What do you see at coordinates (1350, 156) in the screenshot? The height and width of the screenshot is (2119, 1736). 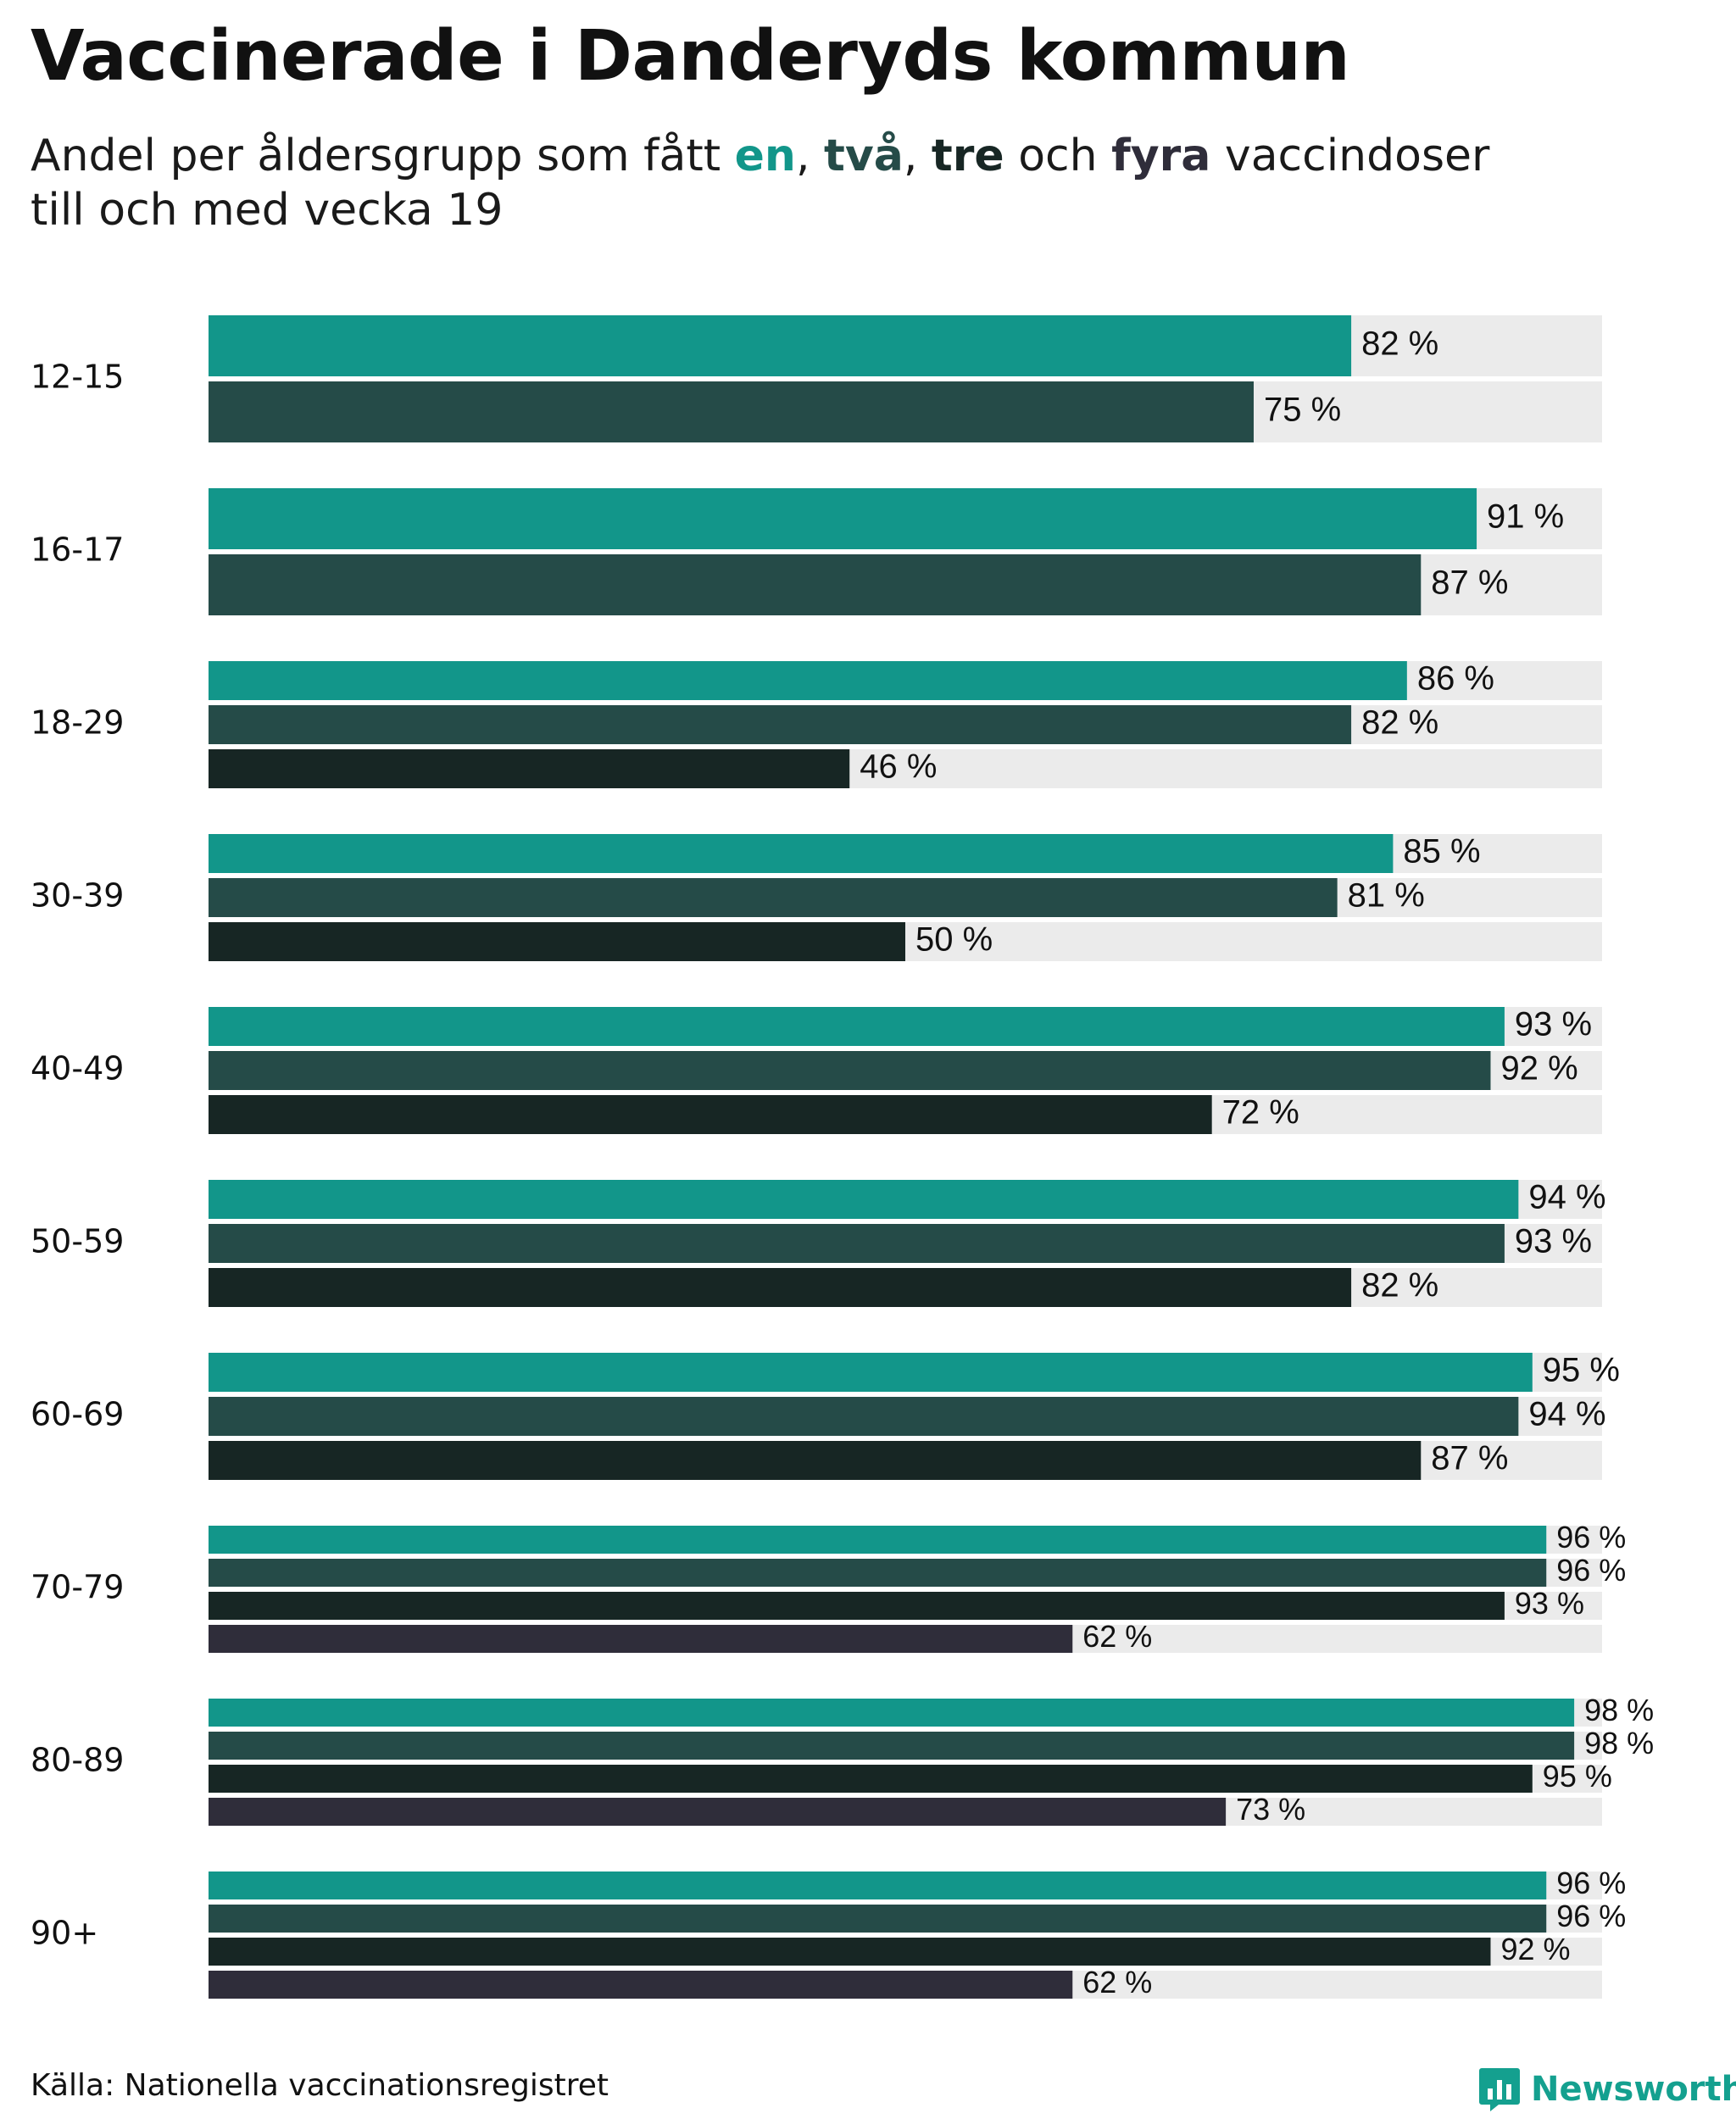 I see `subtitle-suffix: vaccindoser` at bounding box center [1350, 156].